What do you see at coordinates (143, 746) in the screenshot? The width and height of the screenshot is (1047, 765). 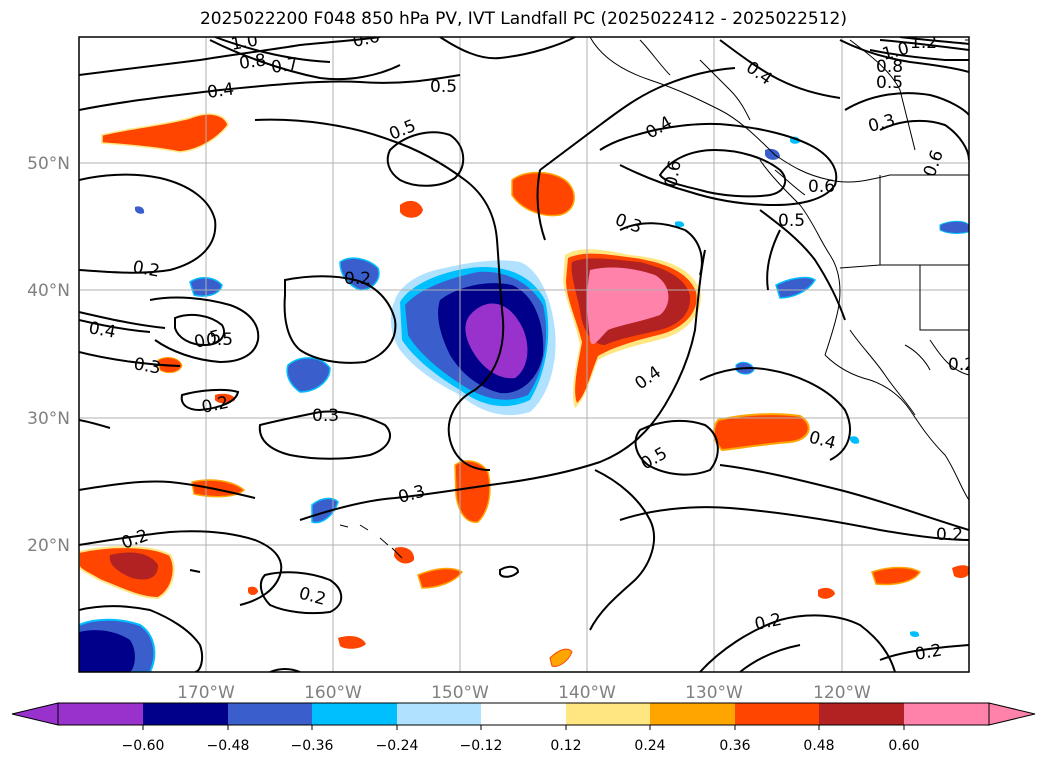 I see `colorbar-tick-label: −0.60` at bounding box center [143, 746].